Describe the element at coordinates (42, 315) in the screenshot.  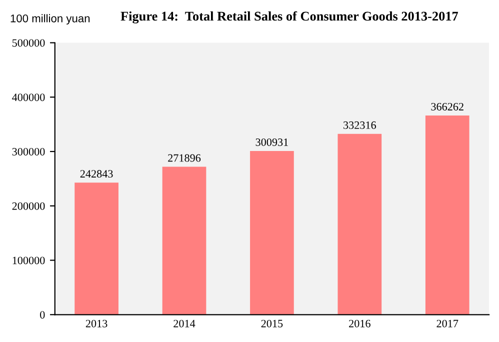
I see `y-tick-label: 0` at that location.